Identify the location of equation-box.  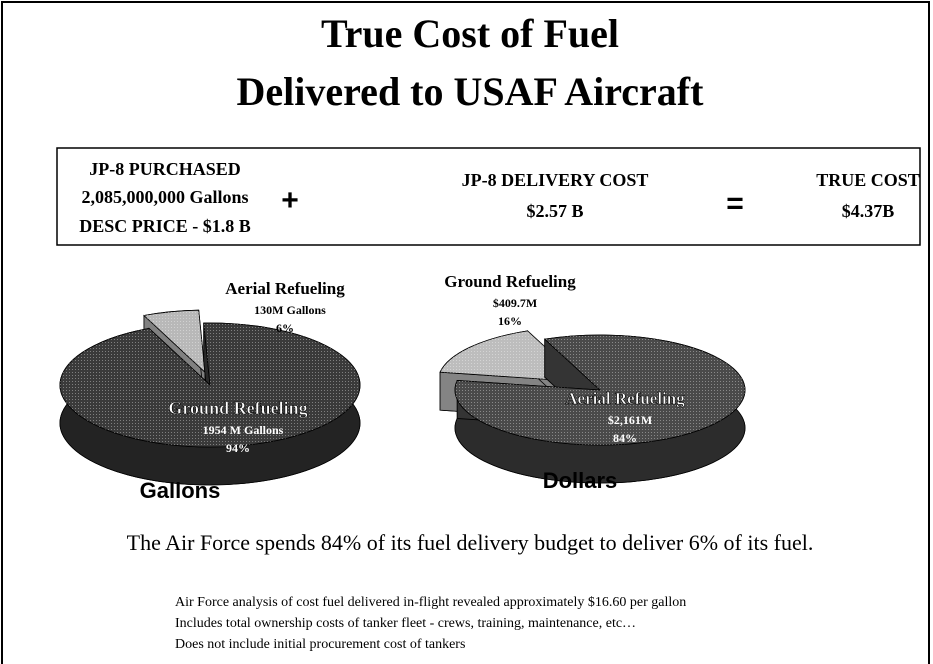
(488, 196).